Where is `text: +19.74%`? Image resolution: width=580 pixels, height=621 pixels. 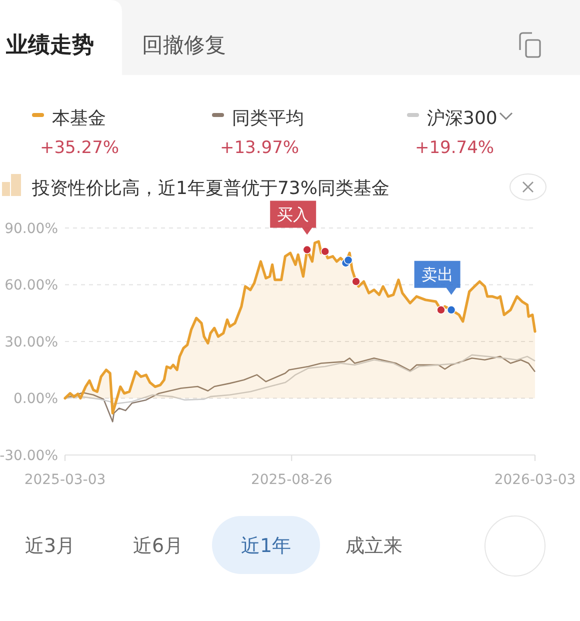 text: +19.74% is located at coordinates (454, 148).